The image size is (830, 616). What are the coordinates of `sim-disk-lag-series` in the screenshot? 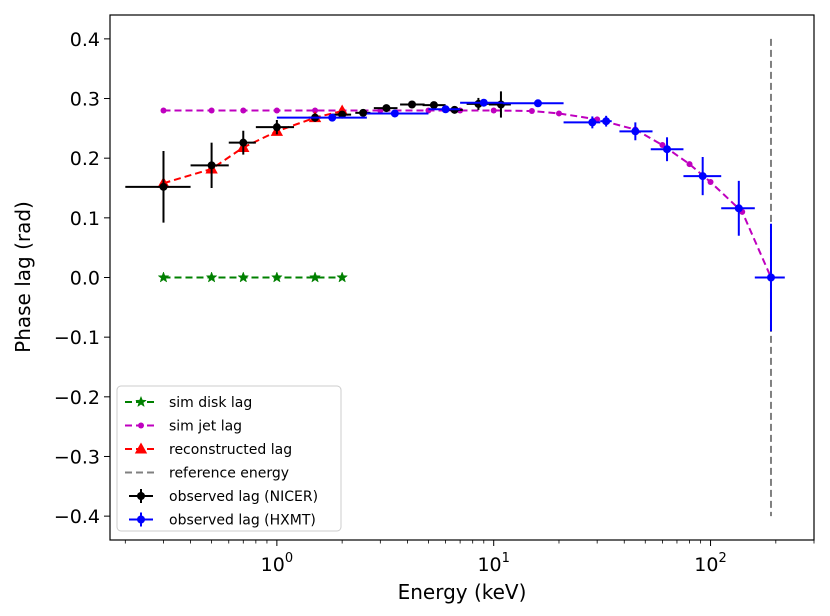 It's located at (253, 277).